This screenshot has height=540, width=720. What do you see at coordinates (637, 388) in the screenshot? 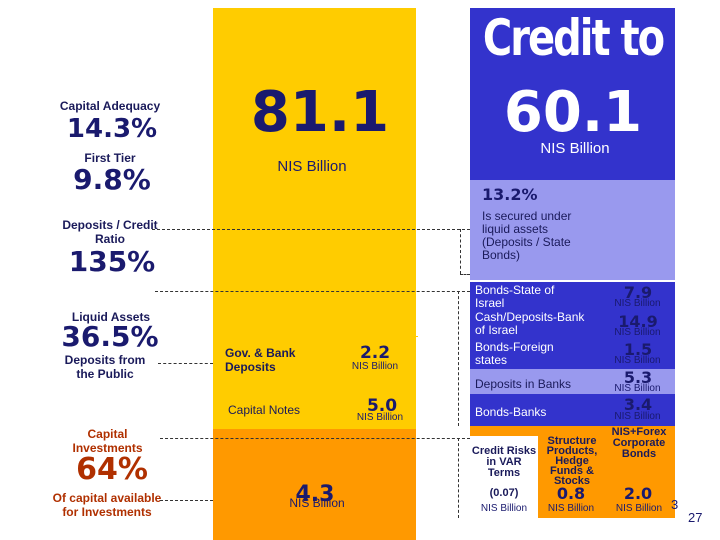
I see `row-deposits-banks-unit: NIS Billion` at bounding box center [637, 388].